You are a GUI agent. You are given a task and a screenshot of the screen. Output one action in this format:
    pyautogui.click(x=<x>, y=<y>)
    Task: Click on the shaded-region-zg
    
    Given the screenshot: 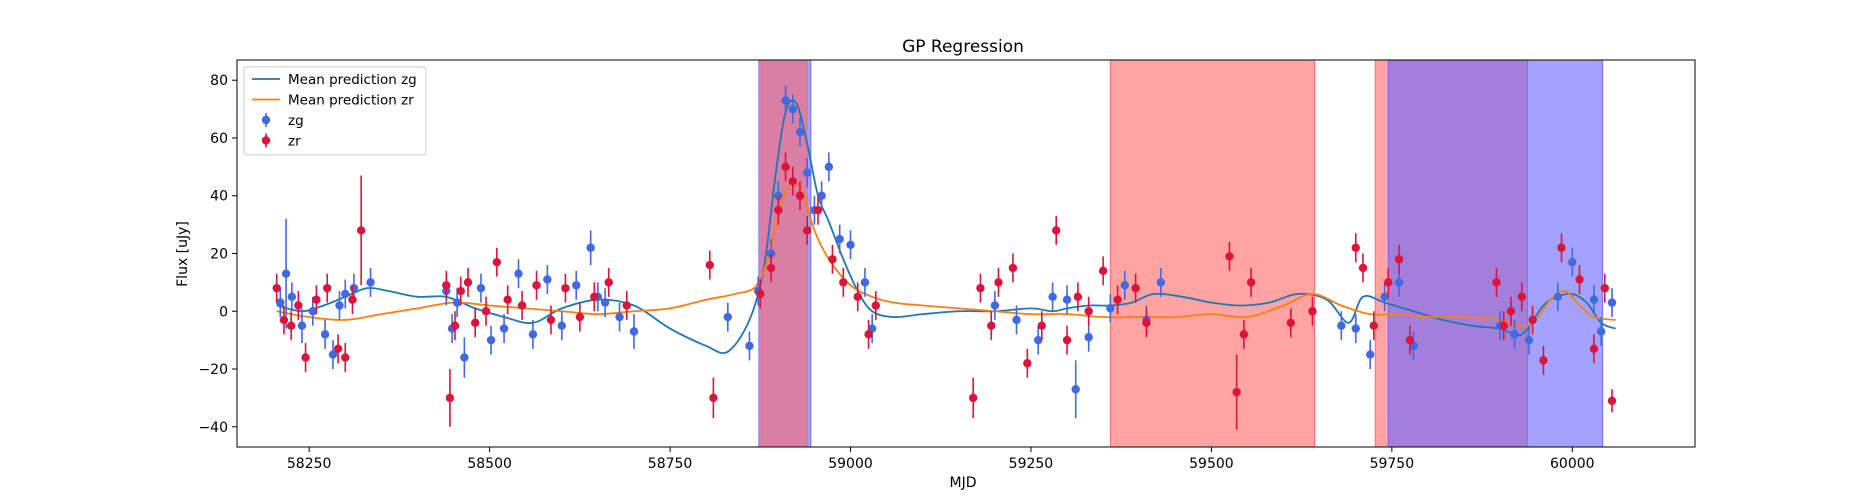 What is the action you would take?
    pyautogui.click(x=1495, y=253)
    